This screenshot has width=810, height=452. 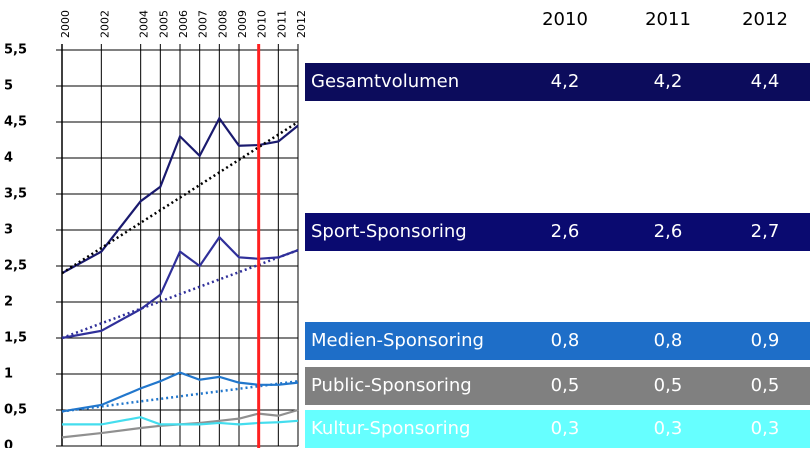 I want to click on y-tick-label: 2,5, so click(x=15, y=266).